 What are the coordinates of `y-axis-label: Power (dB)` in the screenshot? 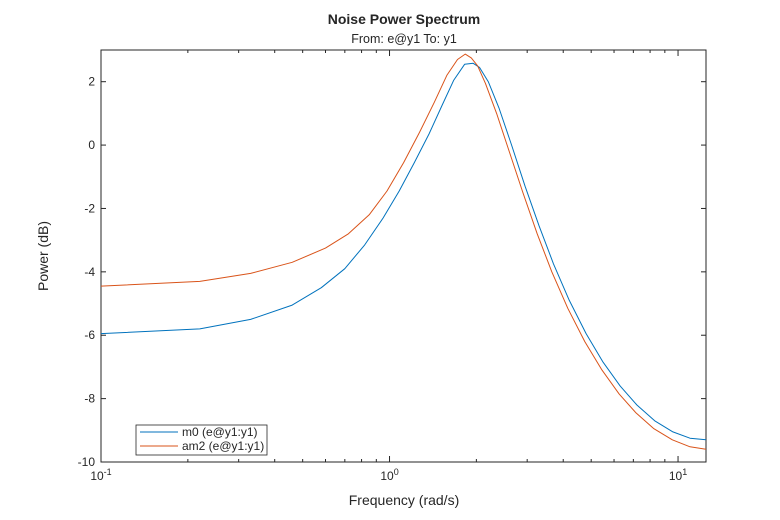 It's located at (43, 256).